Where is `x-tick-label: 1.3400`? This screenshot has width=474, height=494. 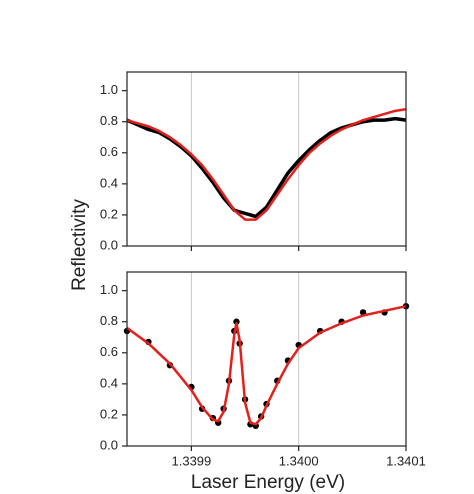 x-tick-label: 1.3400 is located at coordinates (299, 460).